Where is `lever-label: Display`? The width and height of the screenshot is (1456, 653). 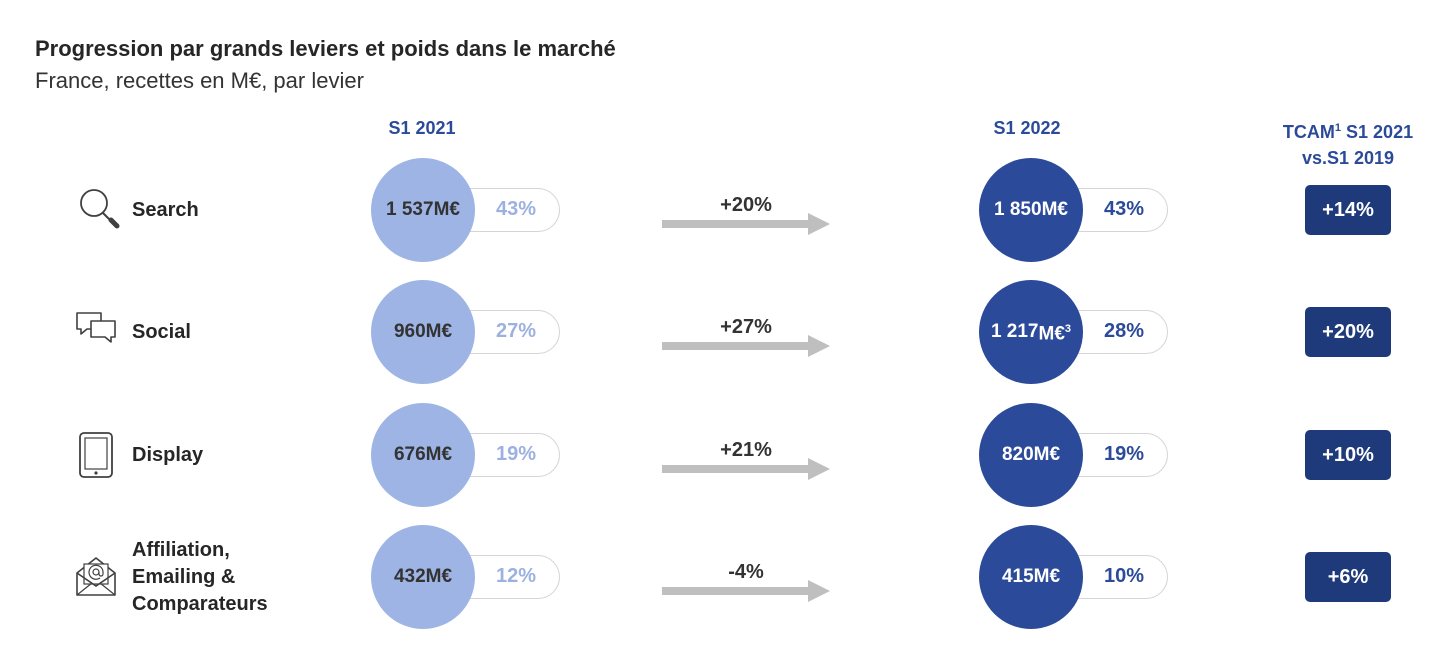 lever-label: Display is located at coordinates (167, 455).